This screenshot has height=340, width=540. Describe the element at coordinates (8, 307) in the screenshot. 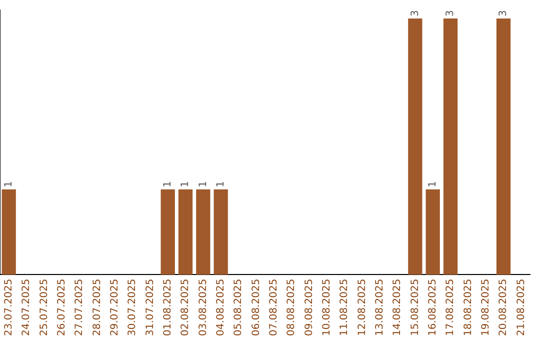

I see `x-tick-label: 23.07.2025` at that location.